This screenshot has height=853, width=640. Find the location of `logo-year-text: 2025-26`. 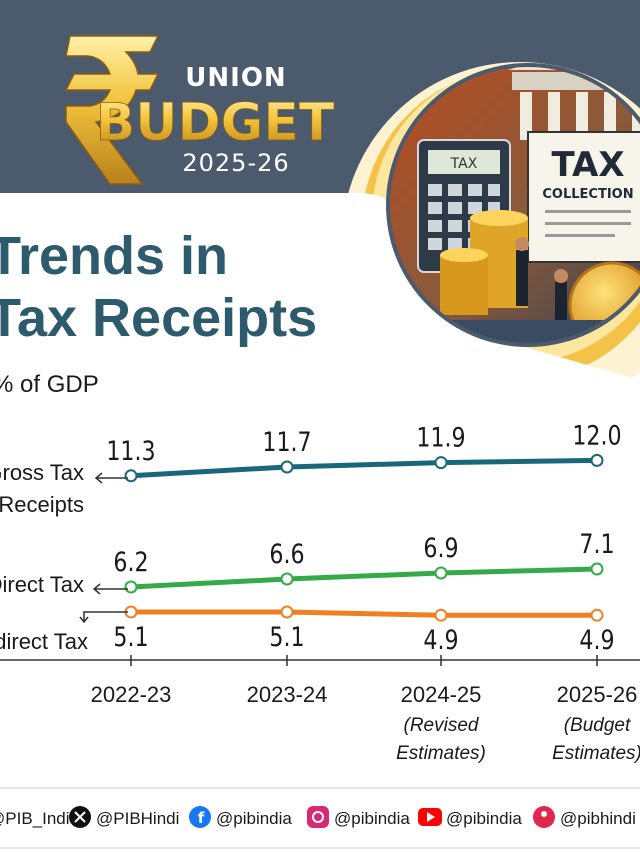

logo-year-text: 2025-26 is located at coordinates (235, 163).